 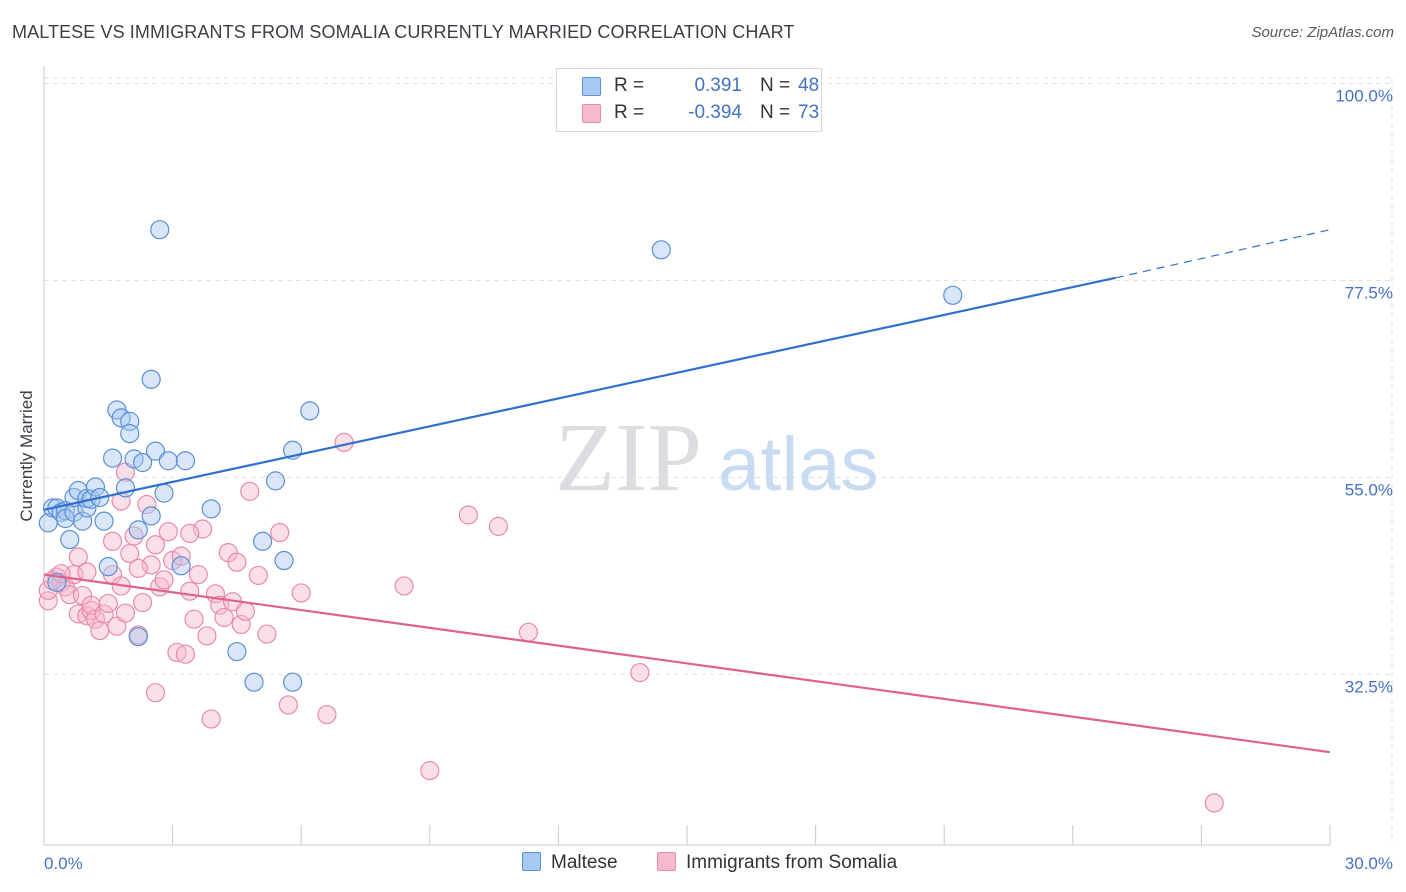 What do you see at coordinates (715, 112) in the screenshot?
I see `legend-r-value: -0.394` at bounding box center [715, 112].